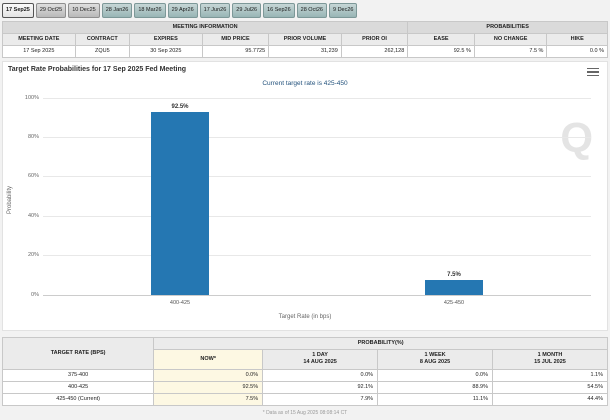 Image resolution: width=610 pixels, height=420 pixels. Describe the element at coordinates (454, 302) in the screenshot. I see `x-category-label: 425-450` at that location.